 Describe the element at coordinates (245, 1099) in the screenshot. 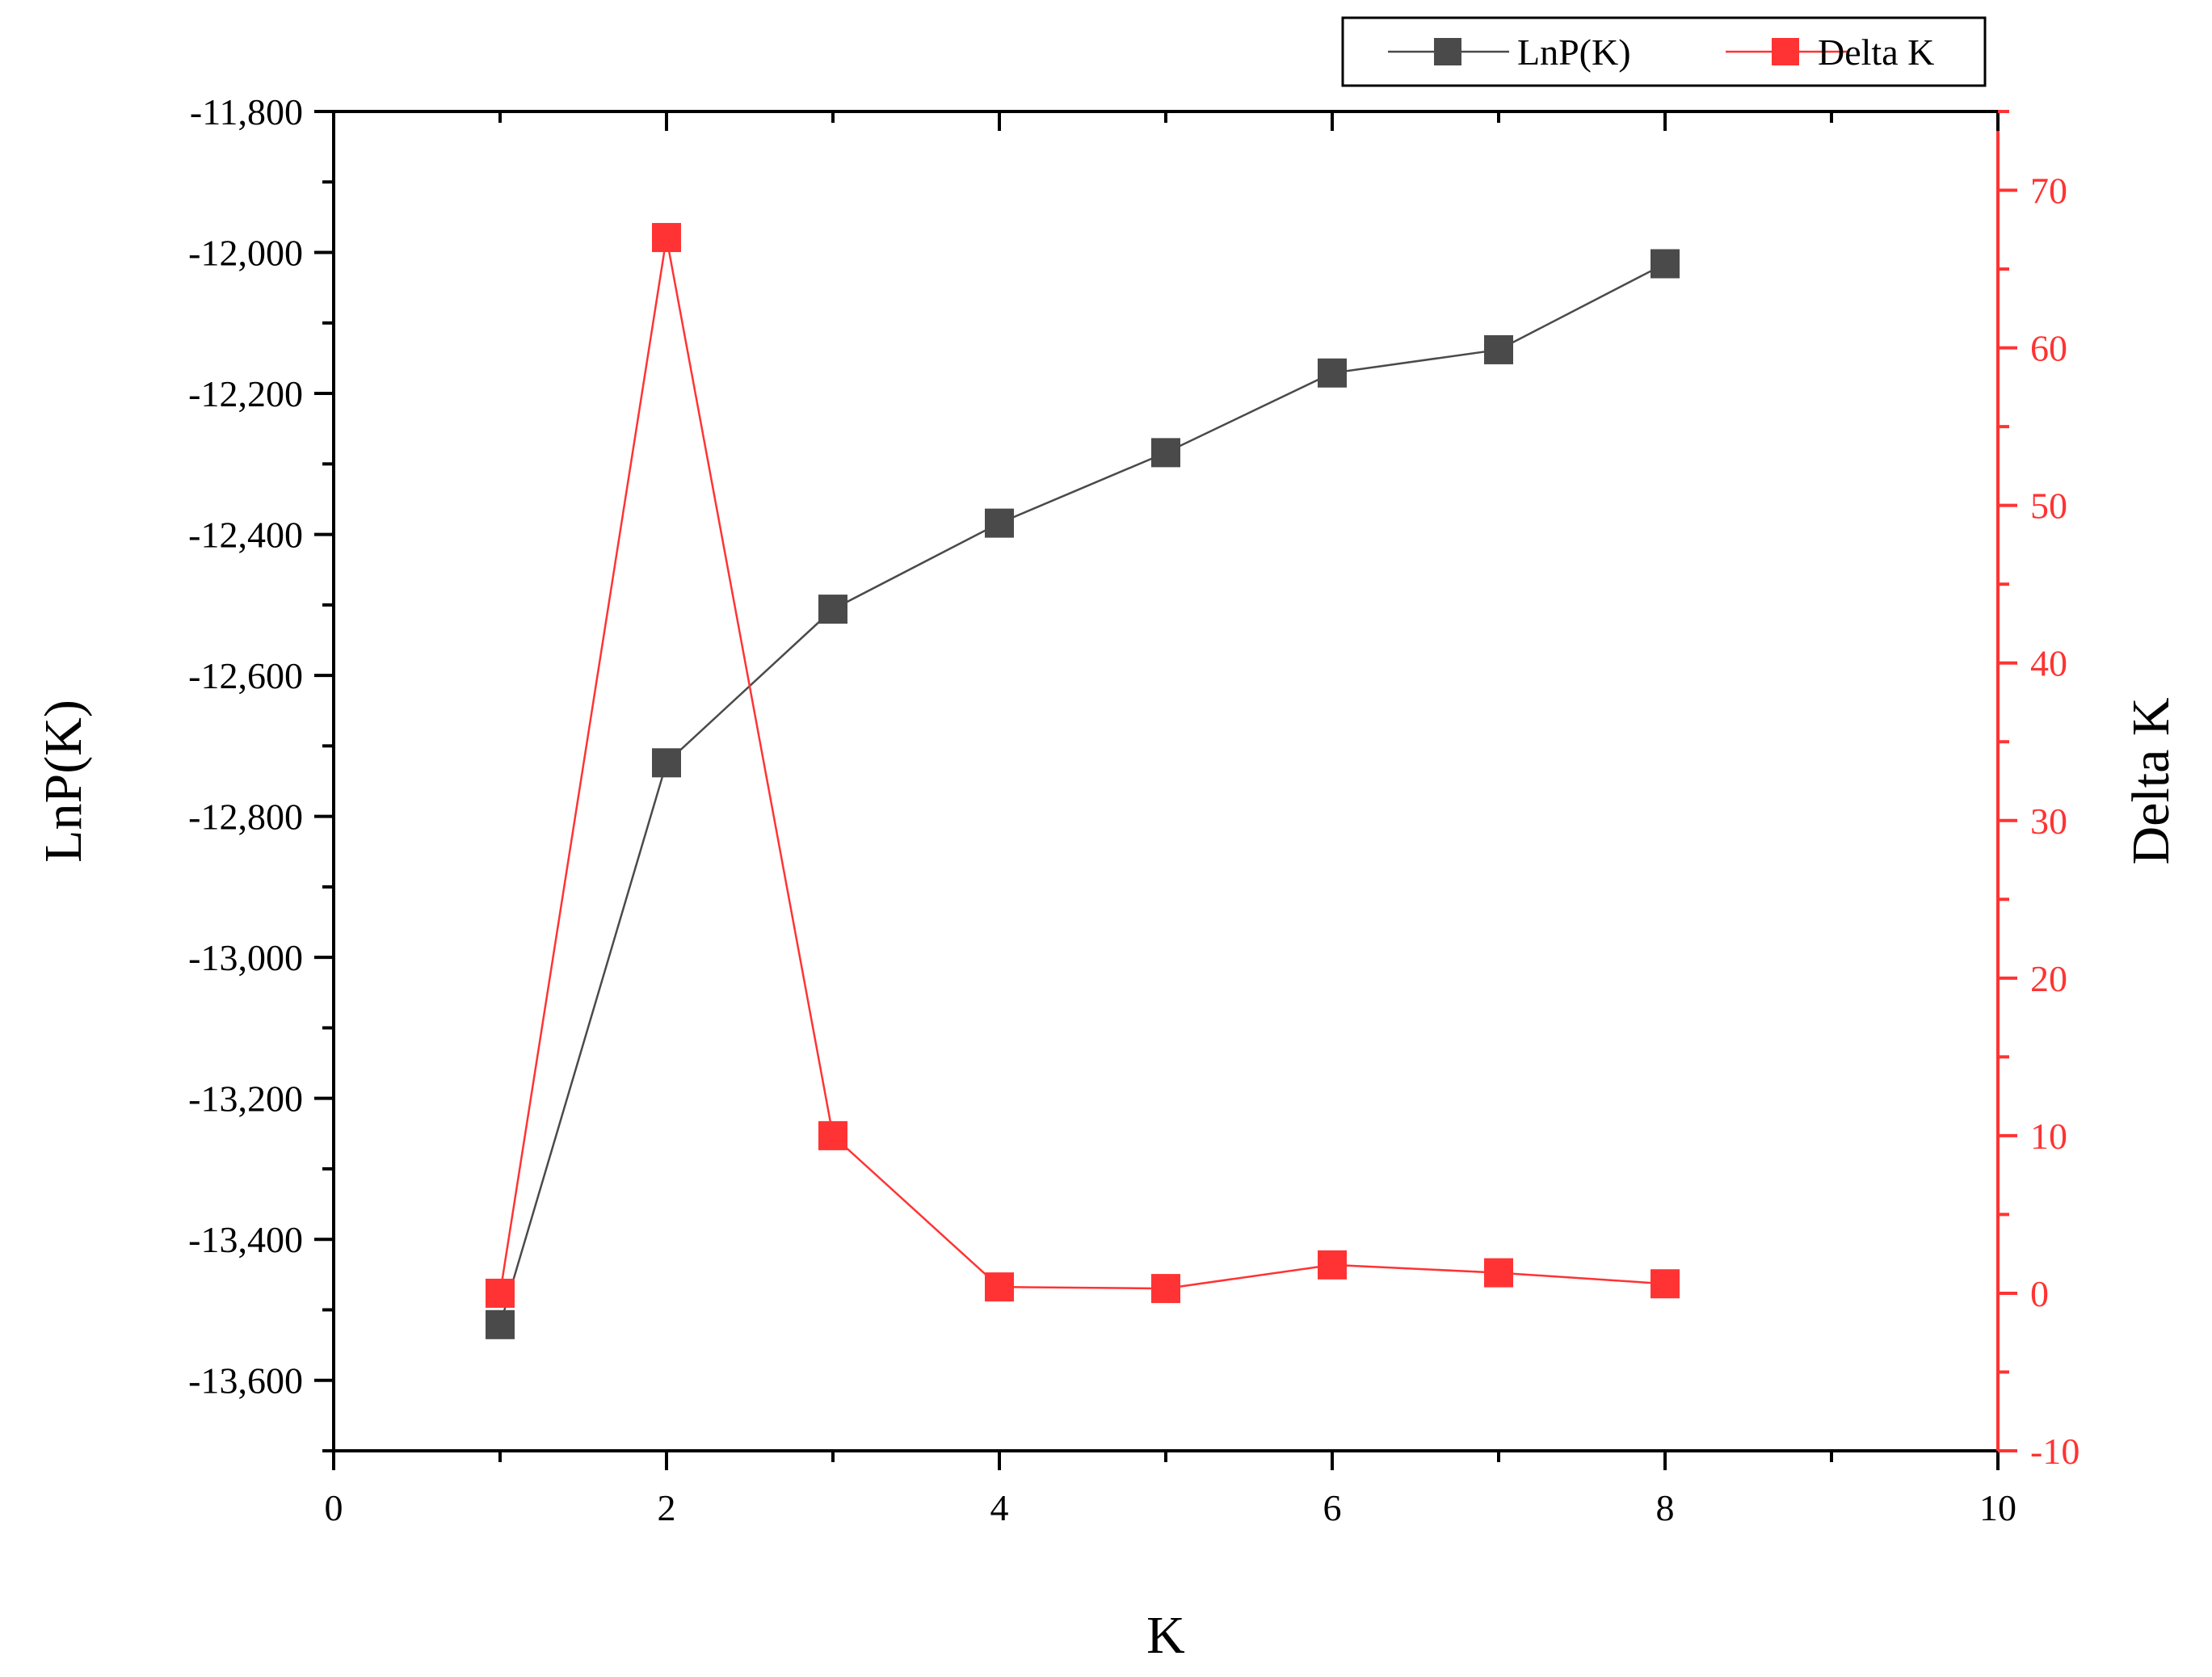

I see `left-y-tick-label: -13,200` at that location.